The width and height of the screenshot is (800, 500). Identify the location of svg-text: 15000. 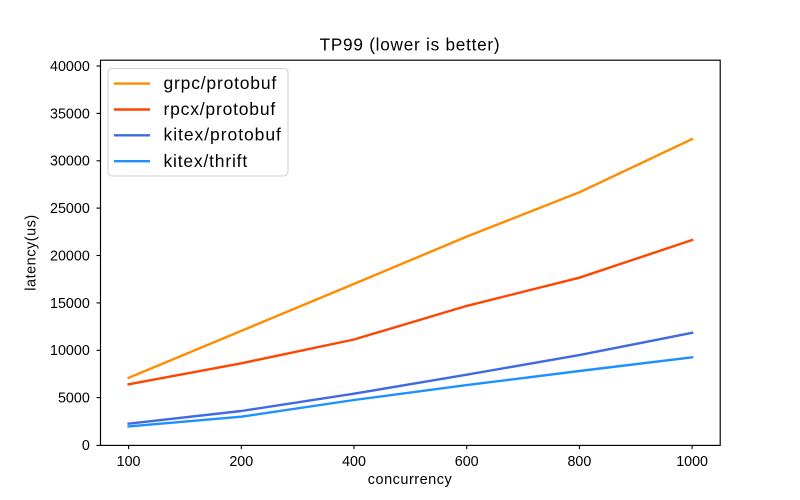
(70, 304).